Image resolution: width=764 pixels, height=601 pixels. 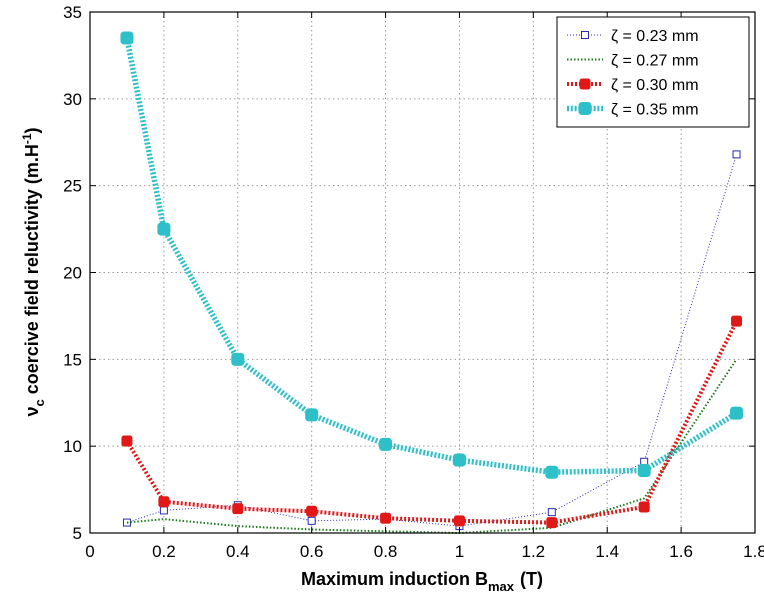 What do you see at coordinates (312, 551) in the screenshot?
I see `x-tick-label: 0.6` at bounding box center [312, 551].